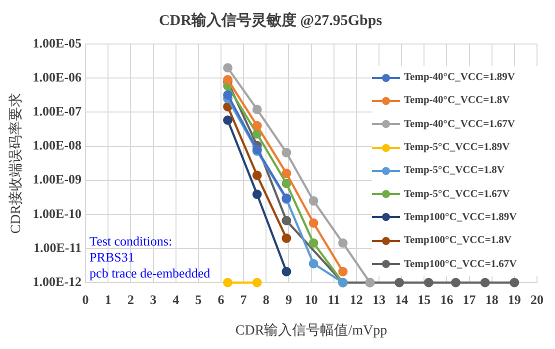  What do you see at coordinates (447, 299) in the screenshot?
I see `x-tick-label: 16` at bounding box center [447, 299].